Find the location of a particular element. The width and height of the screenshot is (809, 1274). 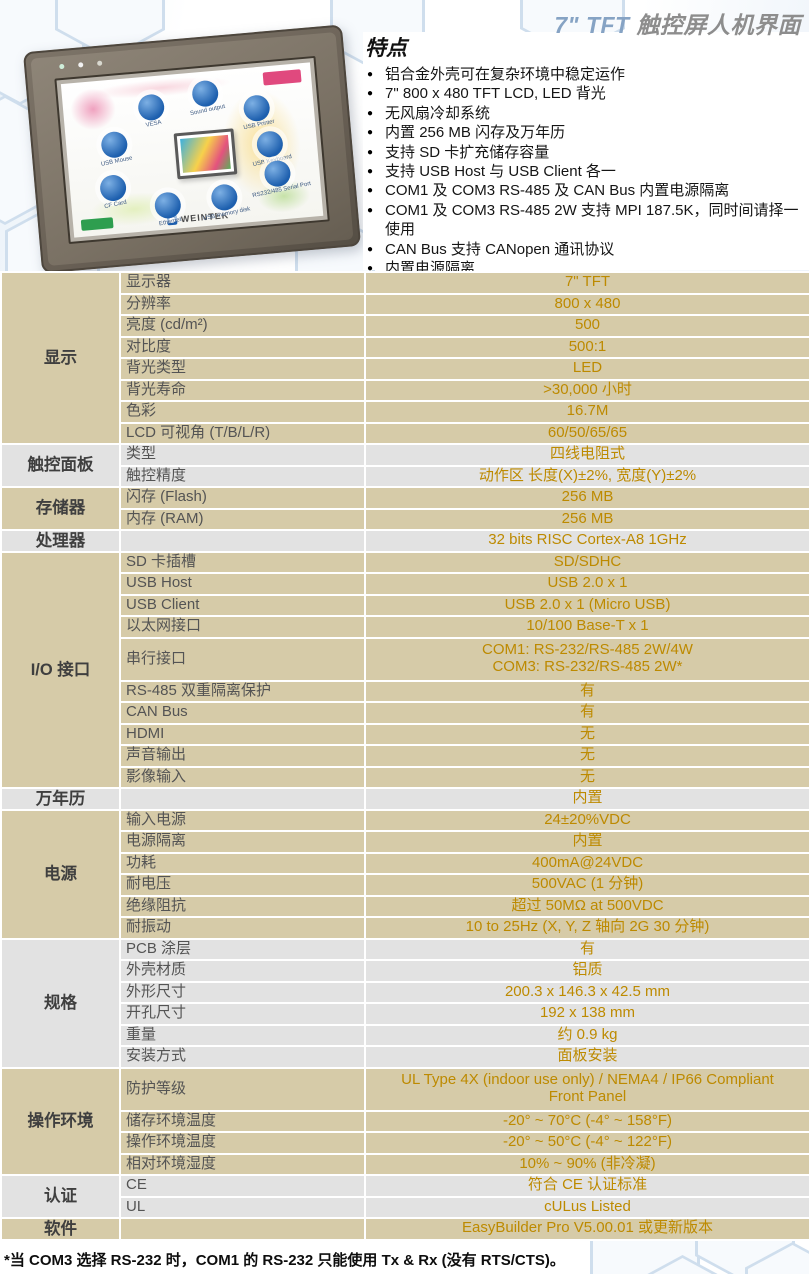

spec-label: 耐电压 is located at coordinates (242, 885).